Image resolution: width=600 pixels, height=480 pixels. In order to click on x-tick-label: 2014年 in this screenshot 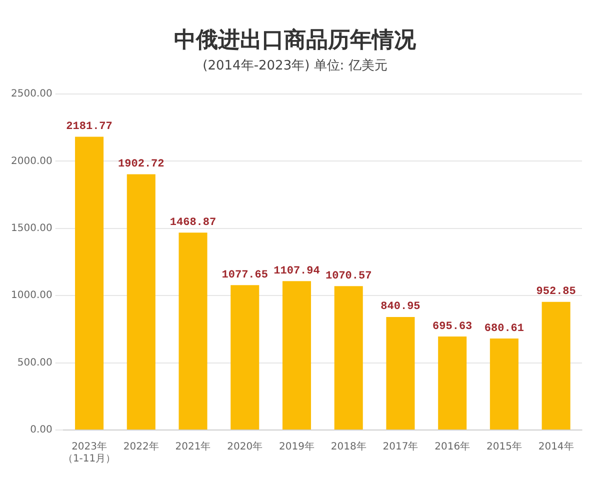, I will do `click(556, 446)`.